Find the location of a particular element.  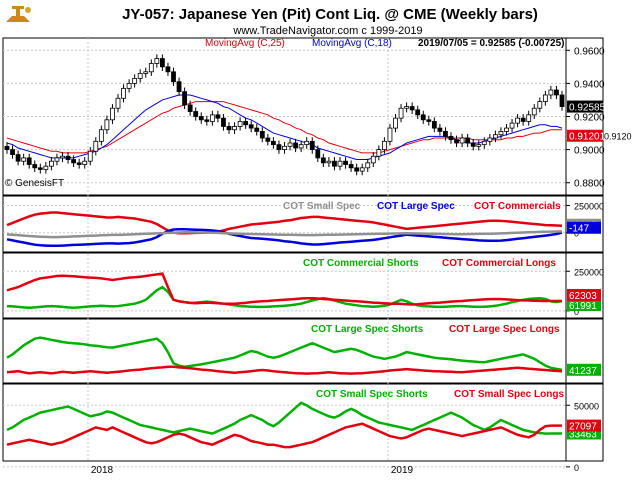

cot-value-label: 41237 is located at coordinates (583, 371).